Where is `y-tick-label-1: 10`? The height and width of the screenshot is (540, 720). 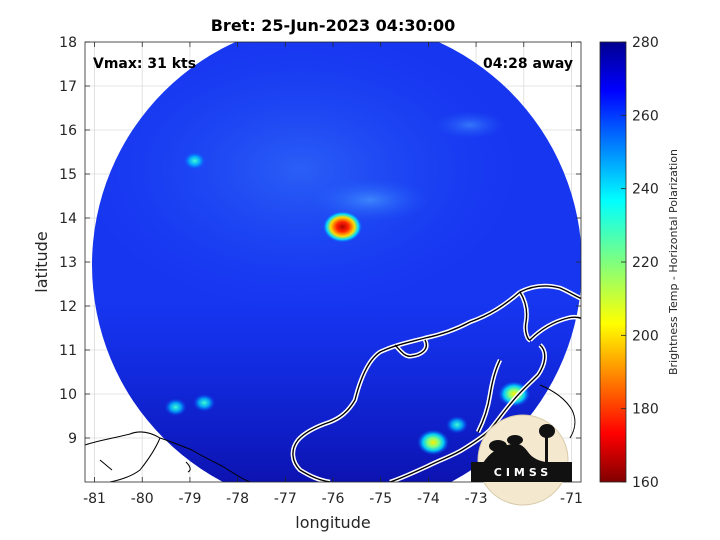 y-tick-label-1: 10 is located at coordinates (68, 395).